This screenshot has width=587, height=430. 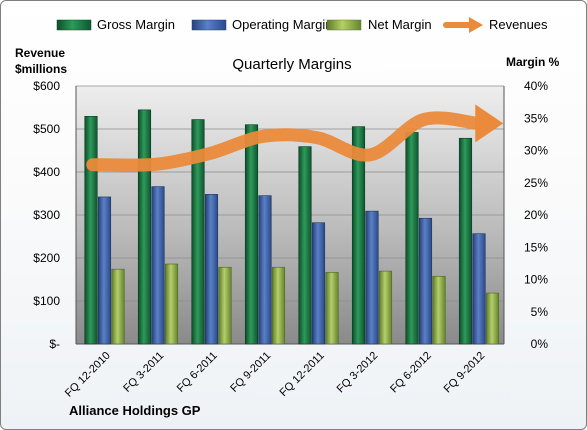 What do you see at coordinates (400, 24) in the screenshot?
I see `legend-label-net-margin: Net Margin` at bounding box center [400, 24].